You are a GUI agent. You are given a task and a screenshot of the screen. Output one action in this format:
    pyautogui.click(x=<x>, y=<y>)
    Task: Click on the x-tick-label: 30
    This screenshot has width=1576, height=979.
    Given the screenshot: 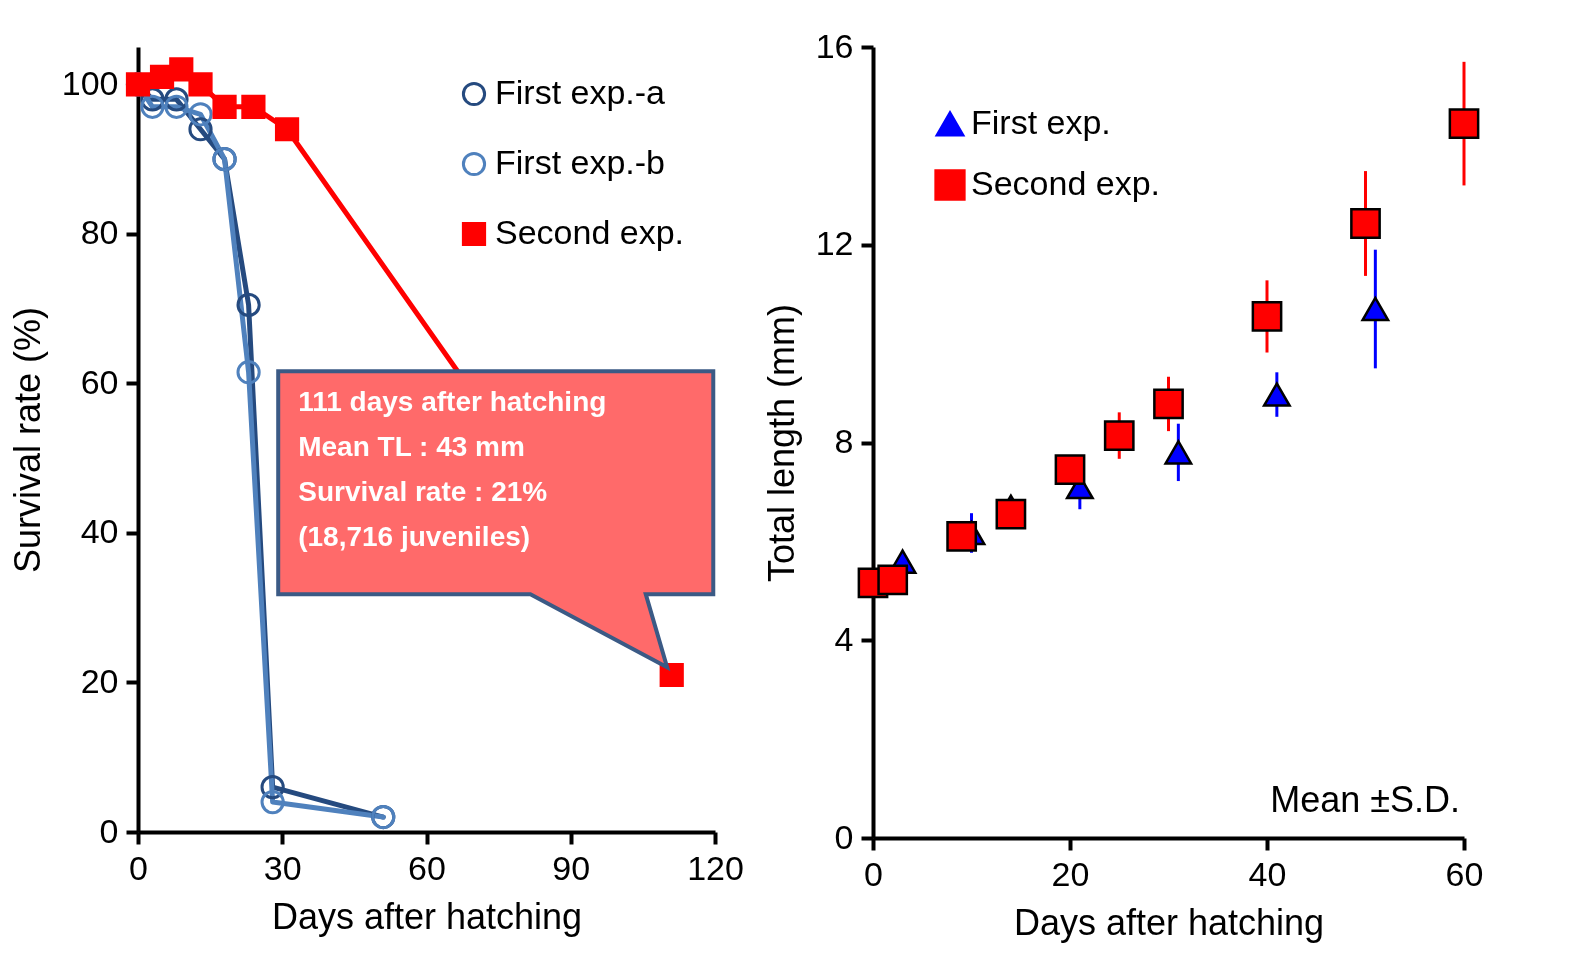 What is the action you would take?
    pyautogui.click(x=282, y=867)
    